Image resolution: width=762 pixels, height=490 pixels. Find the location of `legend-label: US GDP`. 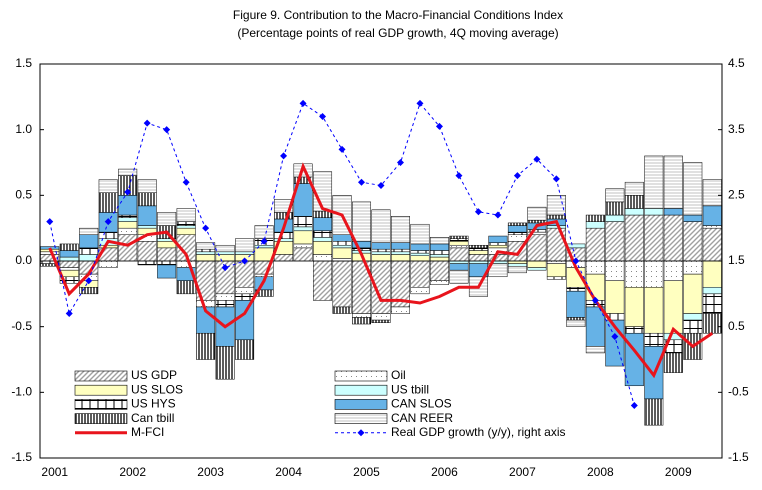

legend-label: US GDP is located at coordinates (154, 375).